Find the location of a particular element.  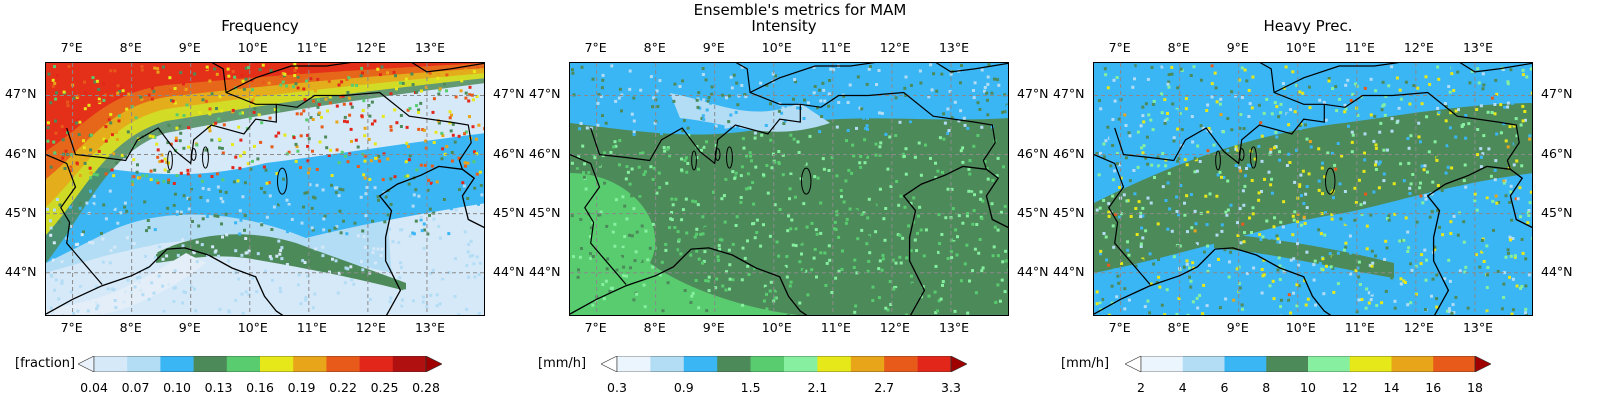

heavy-prec-colorbar is located at coordinates (1308, 364).